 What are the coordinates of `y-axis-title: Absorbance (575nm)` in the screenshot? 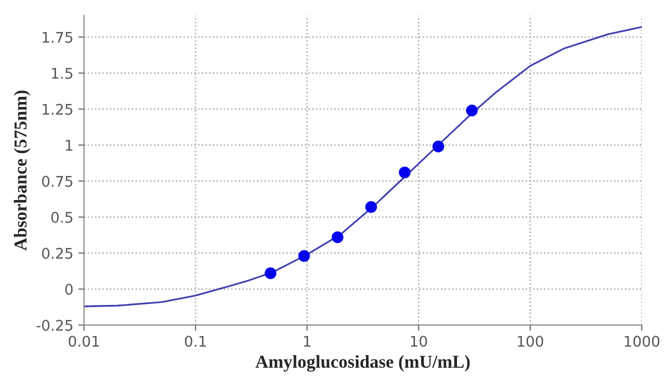 It's located at (22, 170).